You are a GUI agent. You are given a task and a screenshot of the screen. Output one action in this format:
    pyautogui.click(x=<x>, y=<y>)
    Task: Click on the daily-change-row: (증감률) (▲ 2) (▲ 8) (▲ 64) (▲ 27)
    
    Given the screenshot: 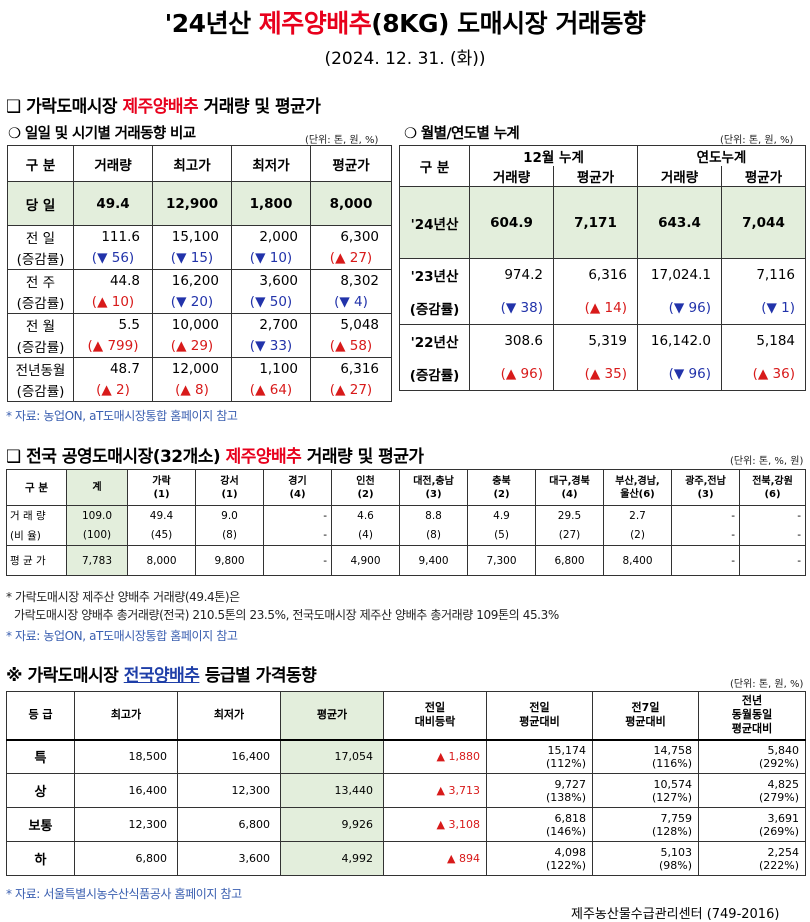 What is the action you would take?
    pyautogui.click(x=199, y=390)
    